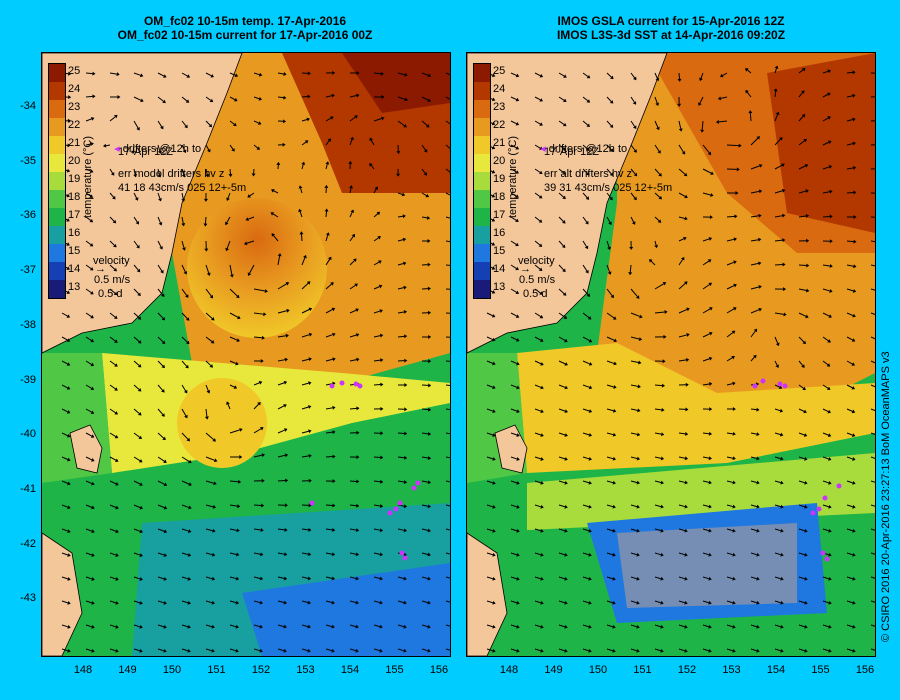 The image size is (900, 700). Describe the element at coordinates (74, 179) in the screenshot. I see `colorbar-tick: 19` at that location.